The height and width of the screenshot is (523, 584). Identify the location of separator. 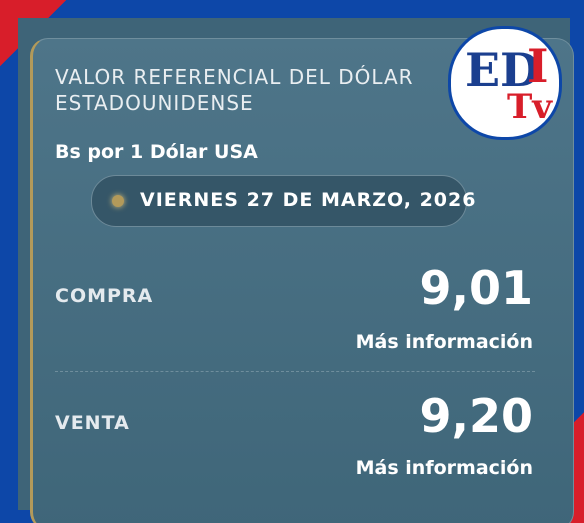
(295, 371).